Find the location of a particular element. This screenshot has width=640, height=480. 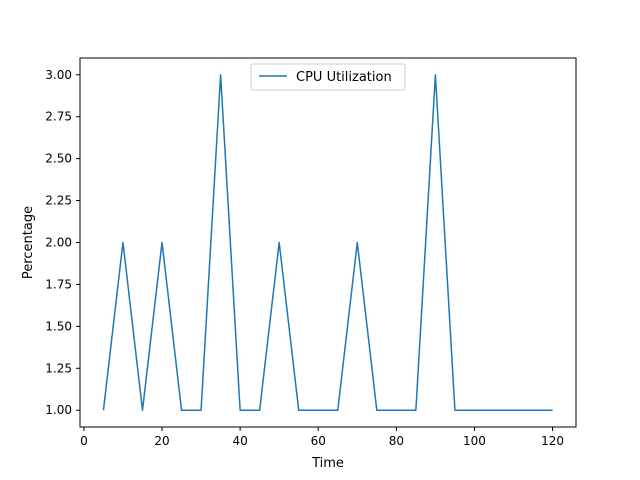

legend: CPU Utilization is located at coordinates (328, 77).